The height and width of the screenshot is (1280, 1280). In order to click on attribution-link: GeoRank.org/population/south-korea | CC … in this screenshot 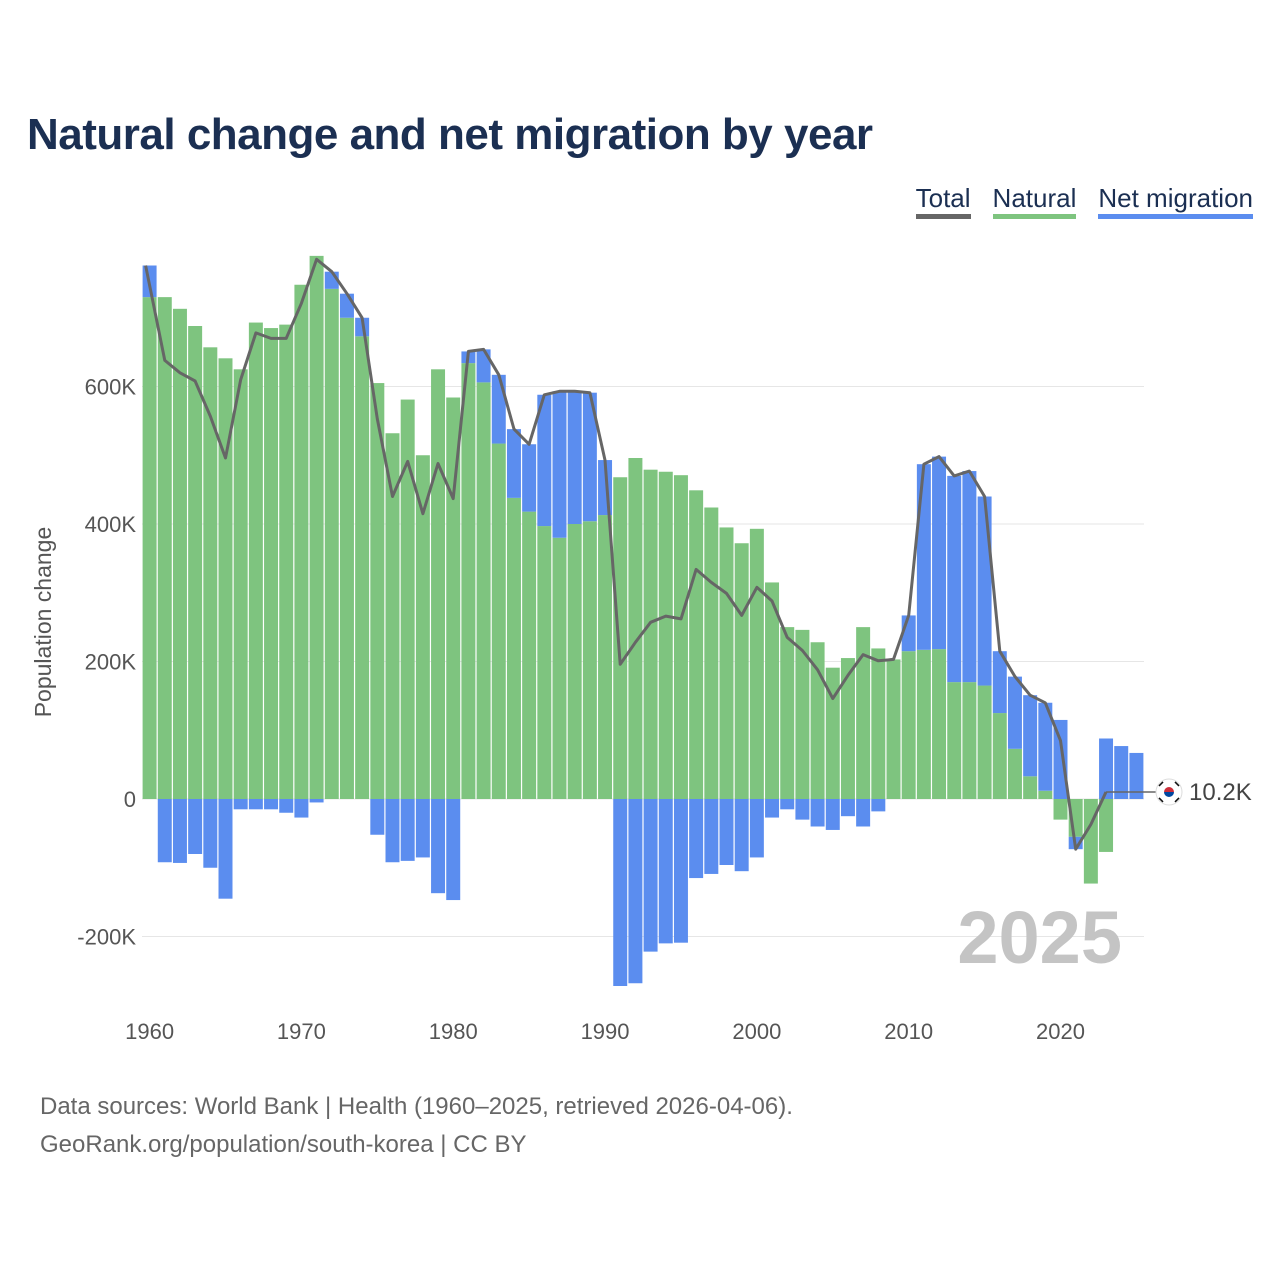, I will do `click(283, 1144)`.